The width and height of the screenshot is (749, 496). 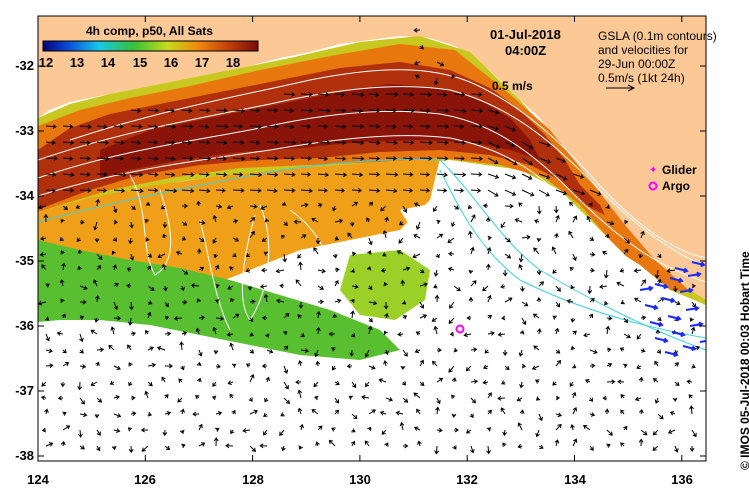 I want to click on x-tick-label: 124, so click(x=38, y=479).